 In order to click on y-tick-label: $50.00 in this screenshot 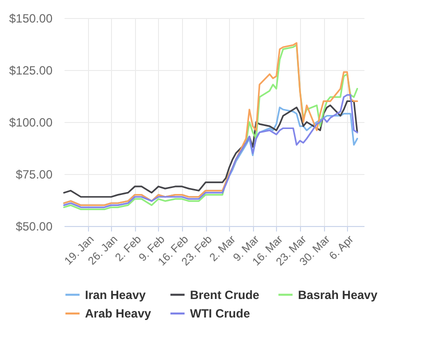, I will do `click(34, 227)`.